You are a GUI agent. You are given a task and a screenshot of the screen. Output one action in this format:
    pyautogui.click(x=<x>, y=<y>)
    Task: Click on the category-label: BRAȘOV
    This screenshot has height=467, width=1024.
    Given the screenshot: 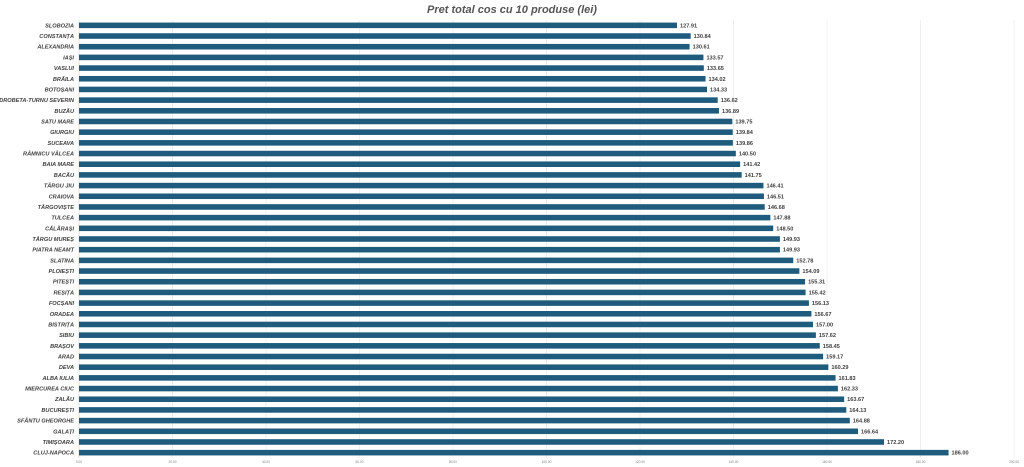 What is the action you would take?
    pyautogui.click(x=62, y=347)
    